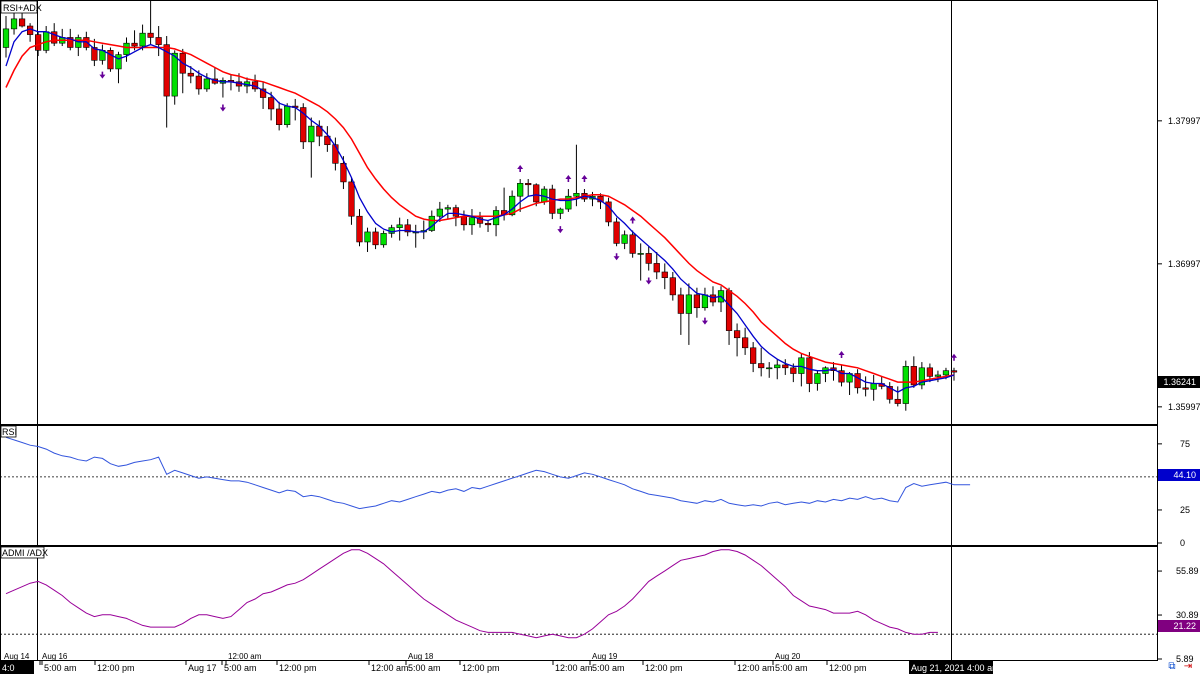 The width and height of the screenshot is (1200, 675). I want to click on rsi-line, so click(488, 473).